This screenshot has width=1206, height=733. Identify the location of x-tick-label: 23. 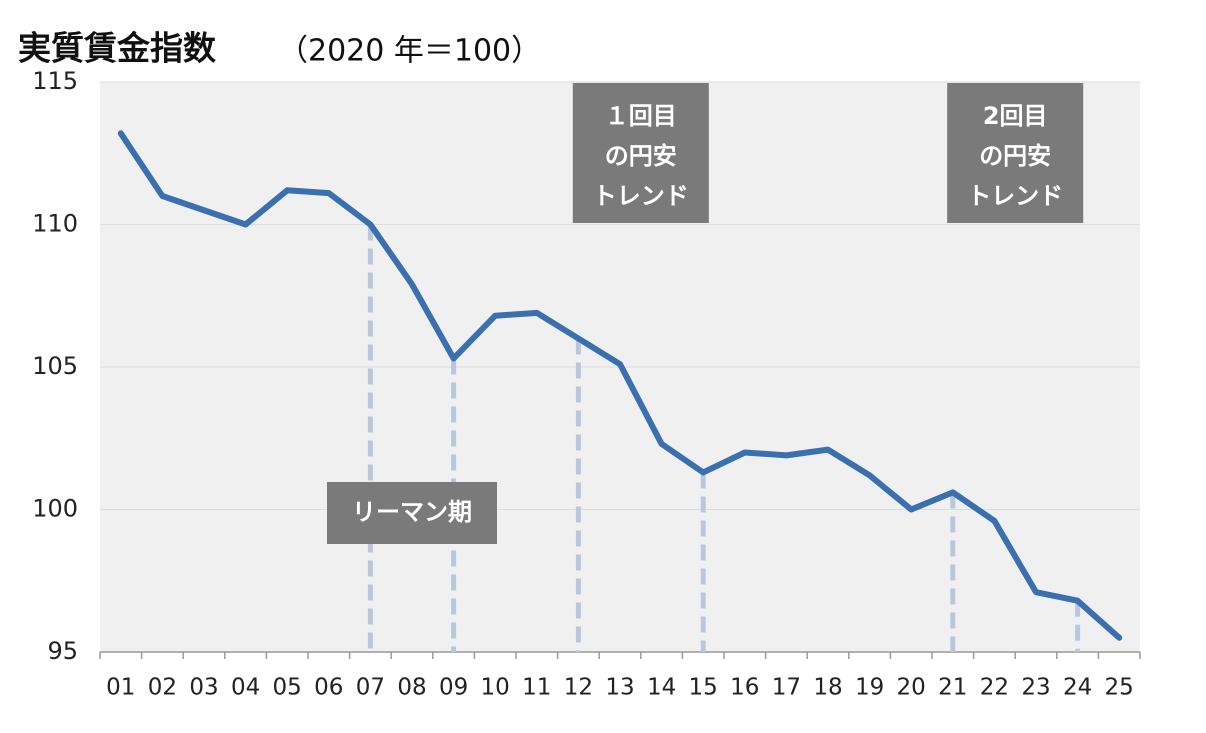
(1035, 688).